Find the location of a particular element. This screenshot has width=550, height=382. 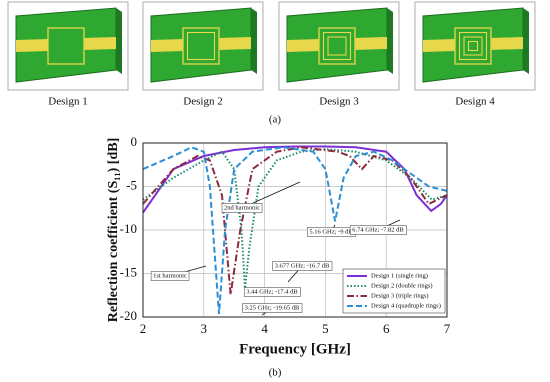

legend-label: Design 3 (triple rings) is located at coordinates (400, 295).